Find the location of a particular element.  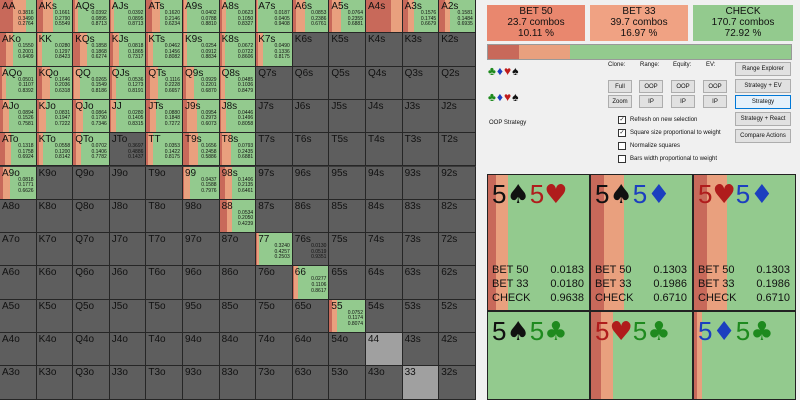

range-cell: T4s is located at coordinates (384, 150).